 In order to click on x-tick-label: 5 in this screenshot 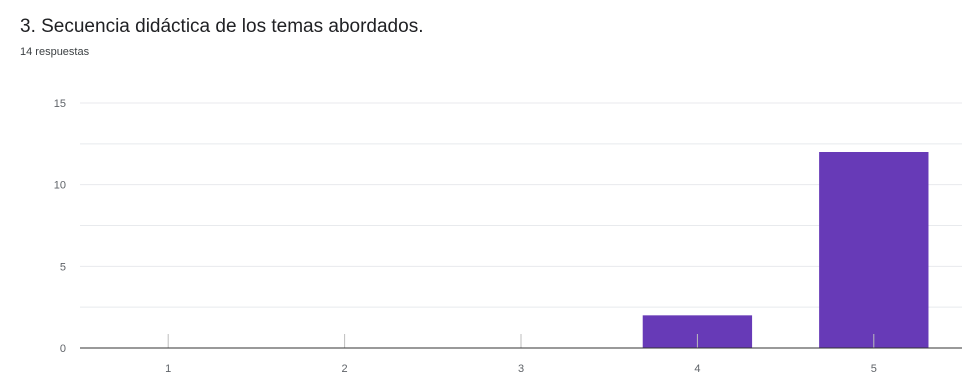, I will do `click(874, 369)`.